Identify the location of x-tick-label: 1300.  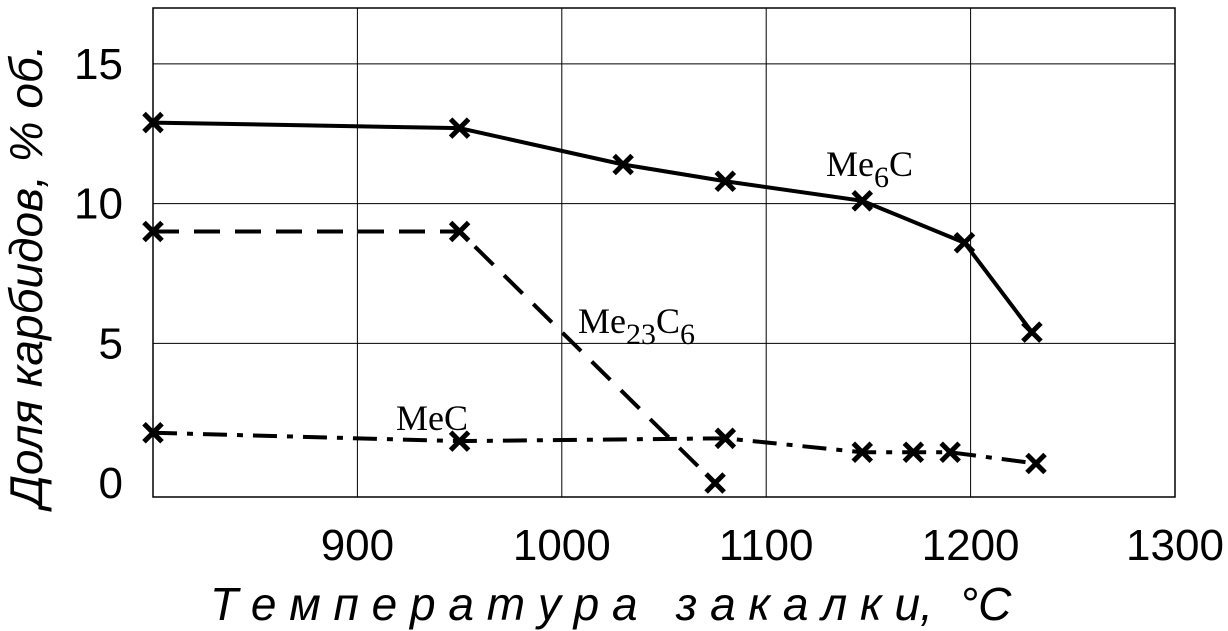
(1175, 545).